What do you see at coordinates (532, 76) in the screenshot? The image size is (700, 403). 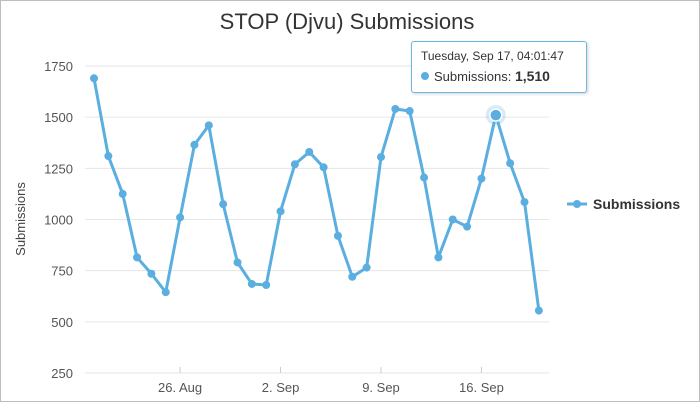 I see `tooltip-value: 1,510` at bounding box center [532, 76].